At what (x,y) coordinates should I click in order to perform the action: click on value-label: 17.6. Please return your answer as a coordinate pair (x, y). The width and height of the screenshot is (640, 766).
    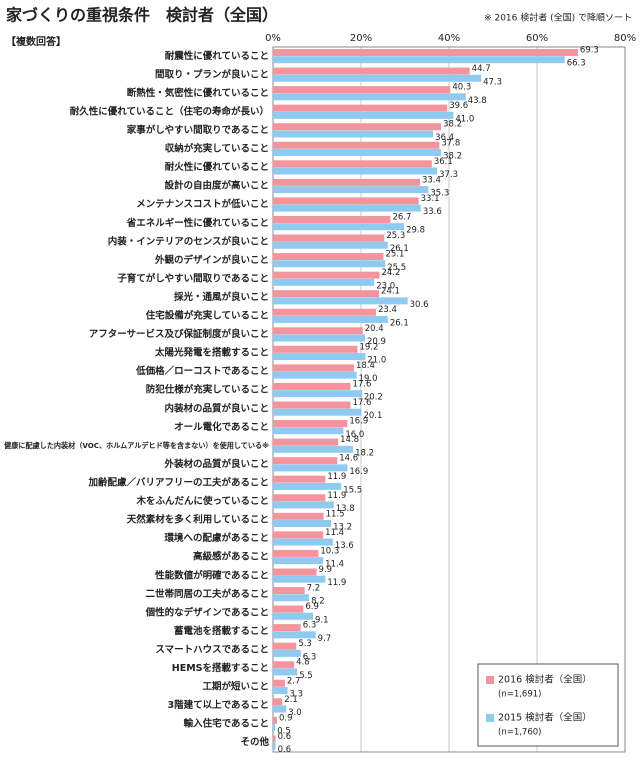
    Looking at the image, I should click on (361, 403).